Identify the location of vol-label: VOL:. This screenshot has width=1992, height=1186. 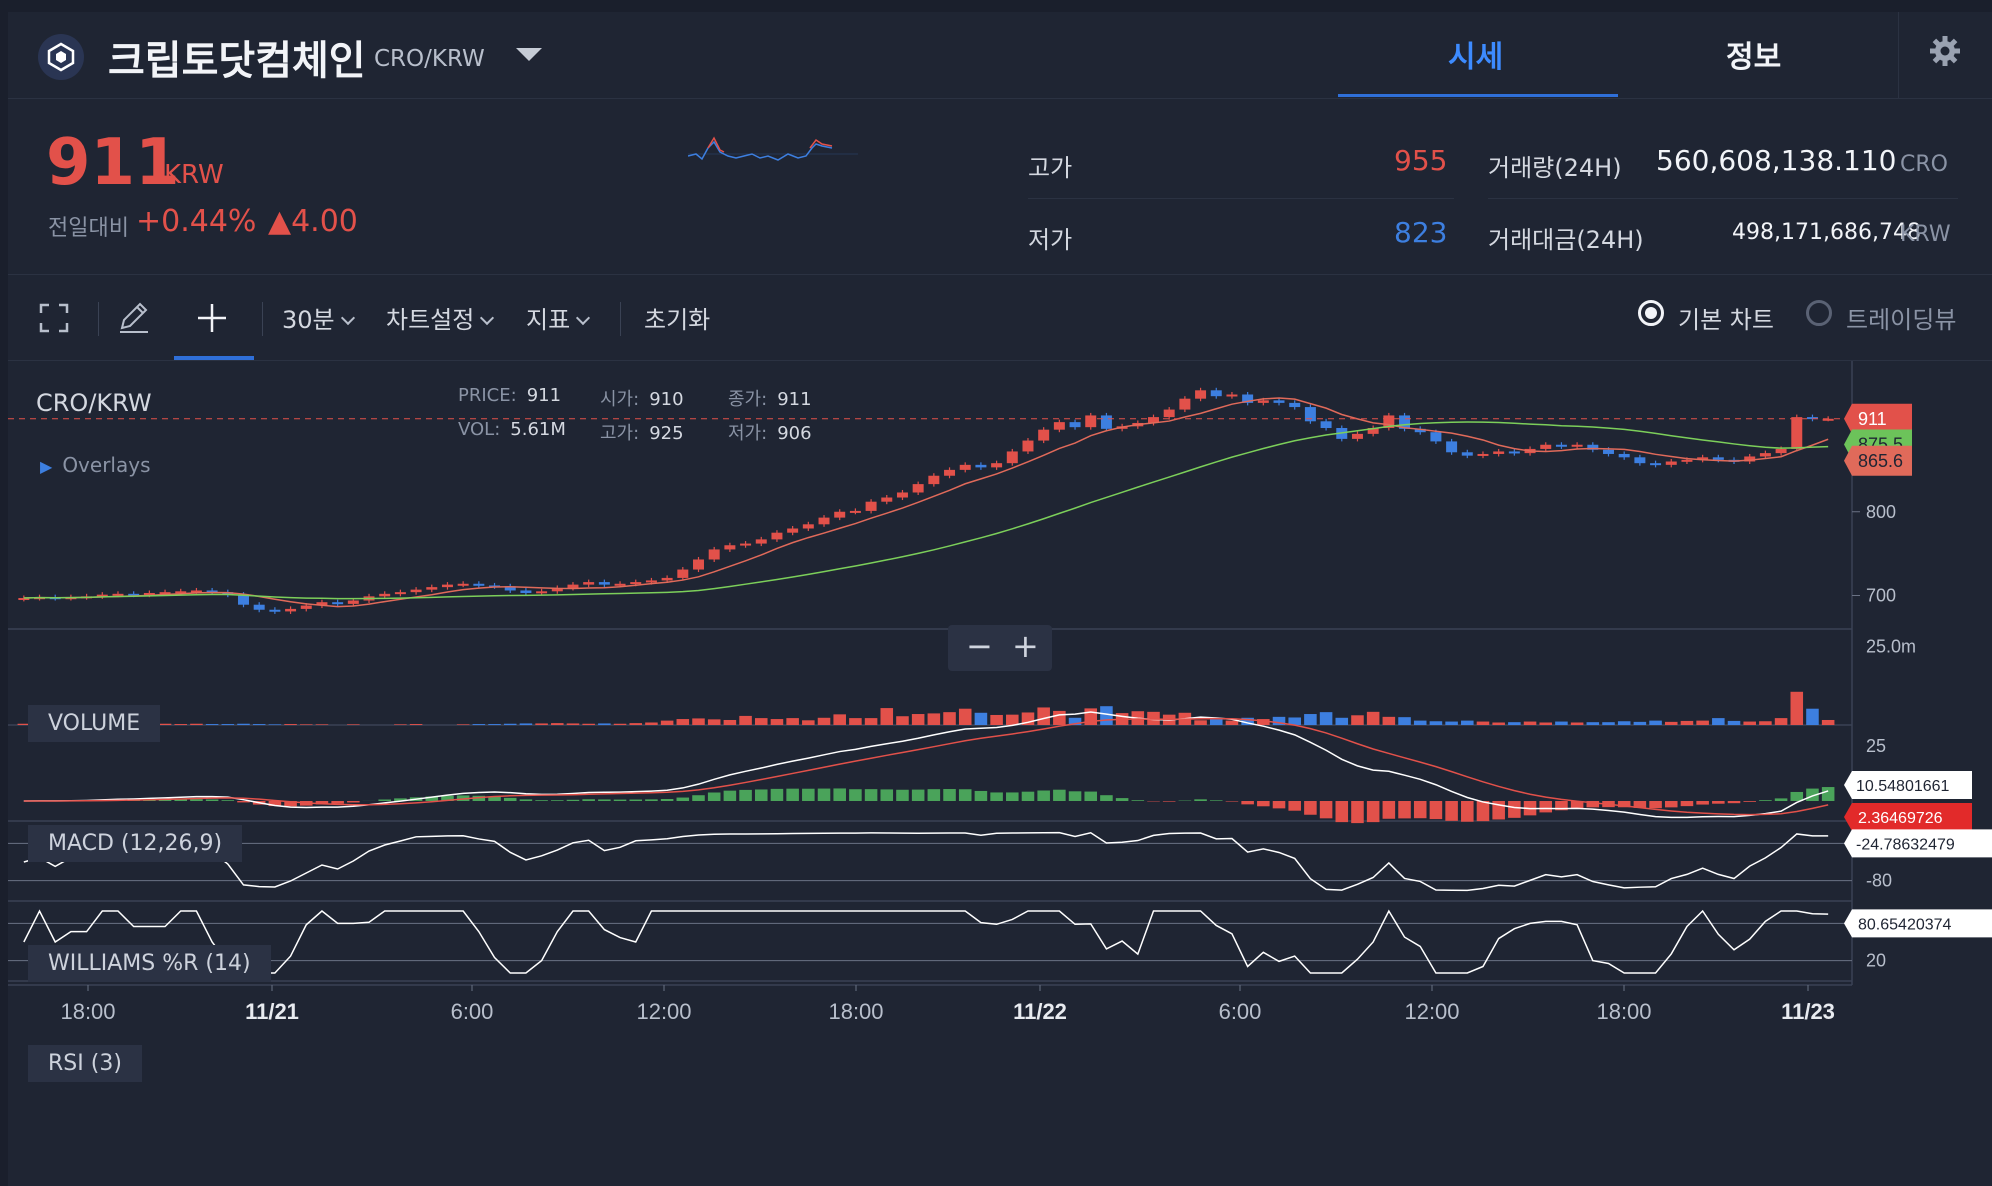
(479, 429).